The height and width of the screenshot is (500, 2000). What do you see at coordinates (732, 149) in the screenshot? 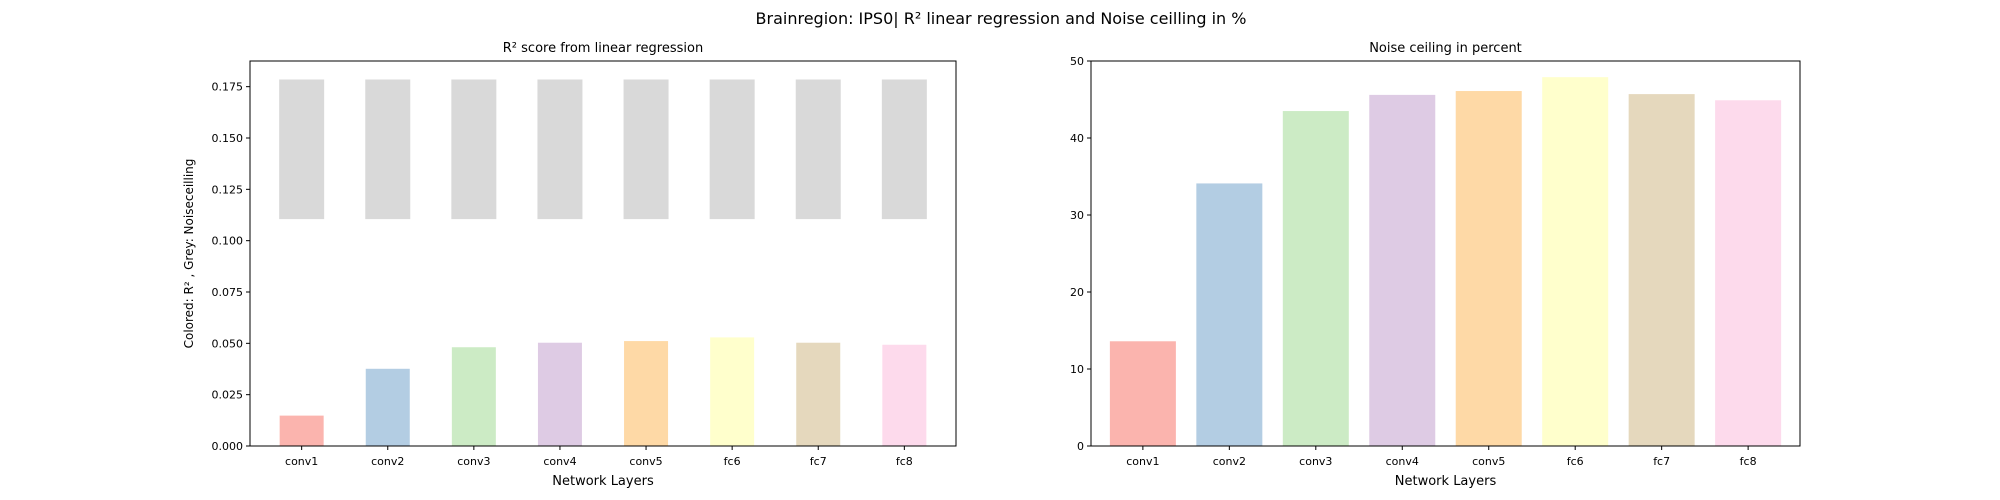
I see `noiseceiling-bar-fc6` at bounding box center [732, 149].